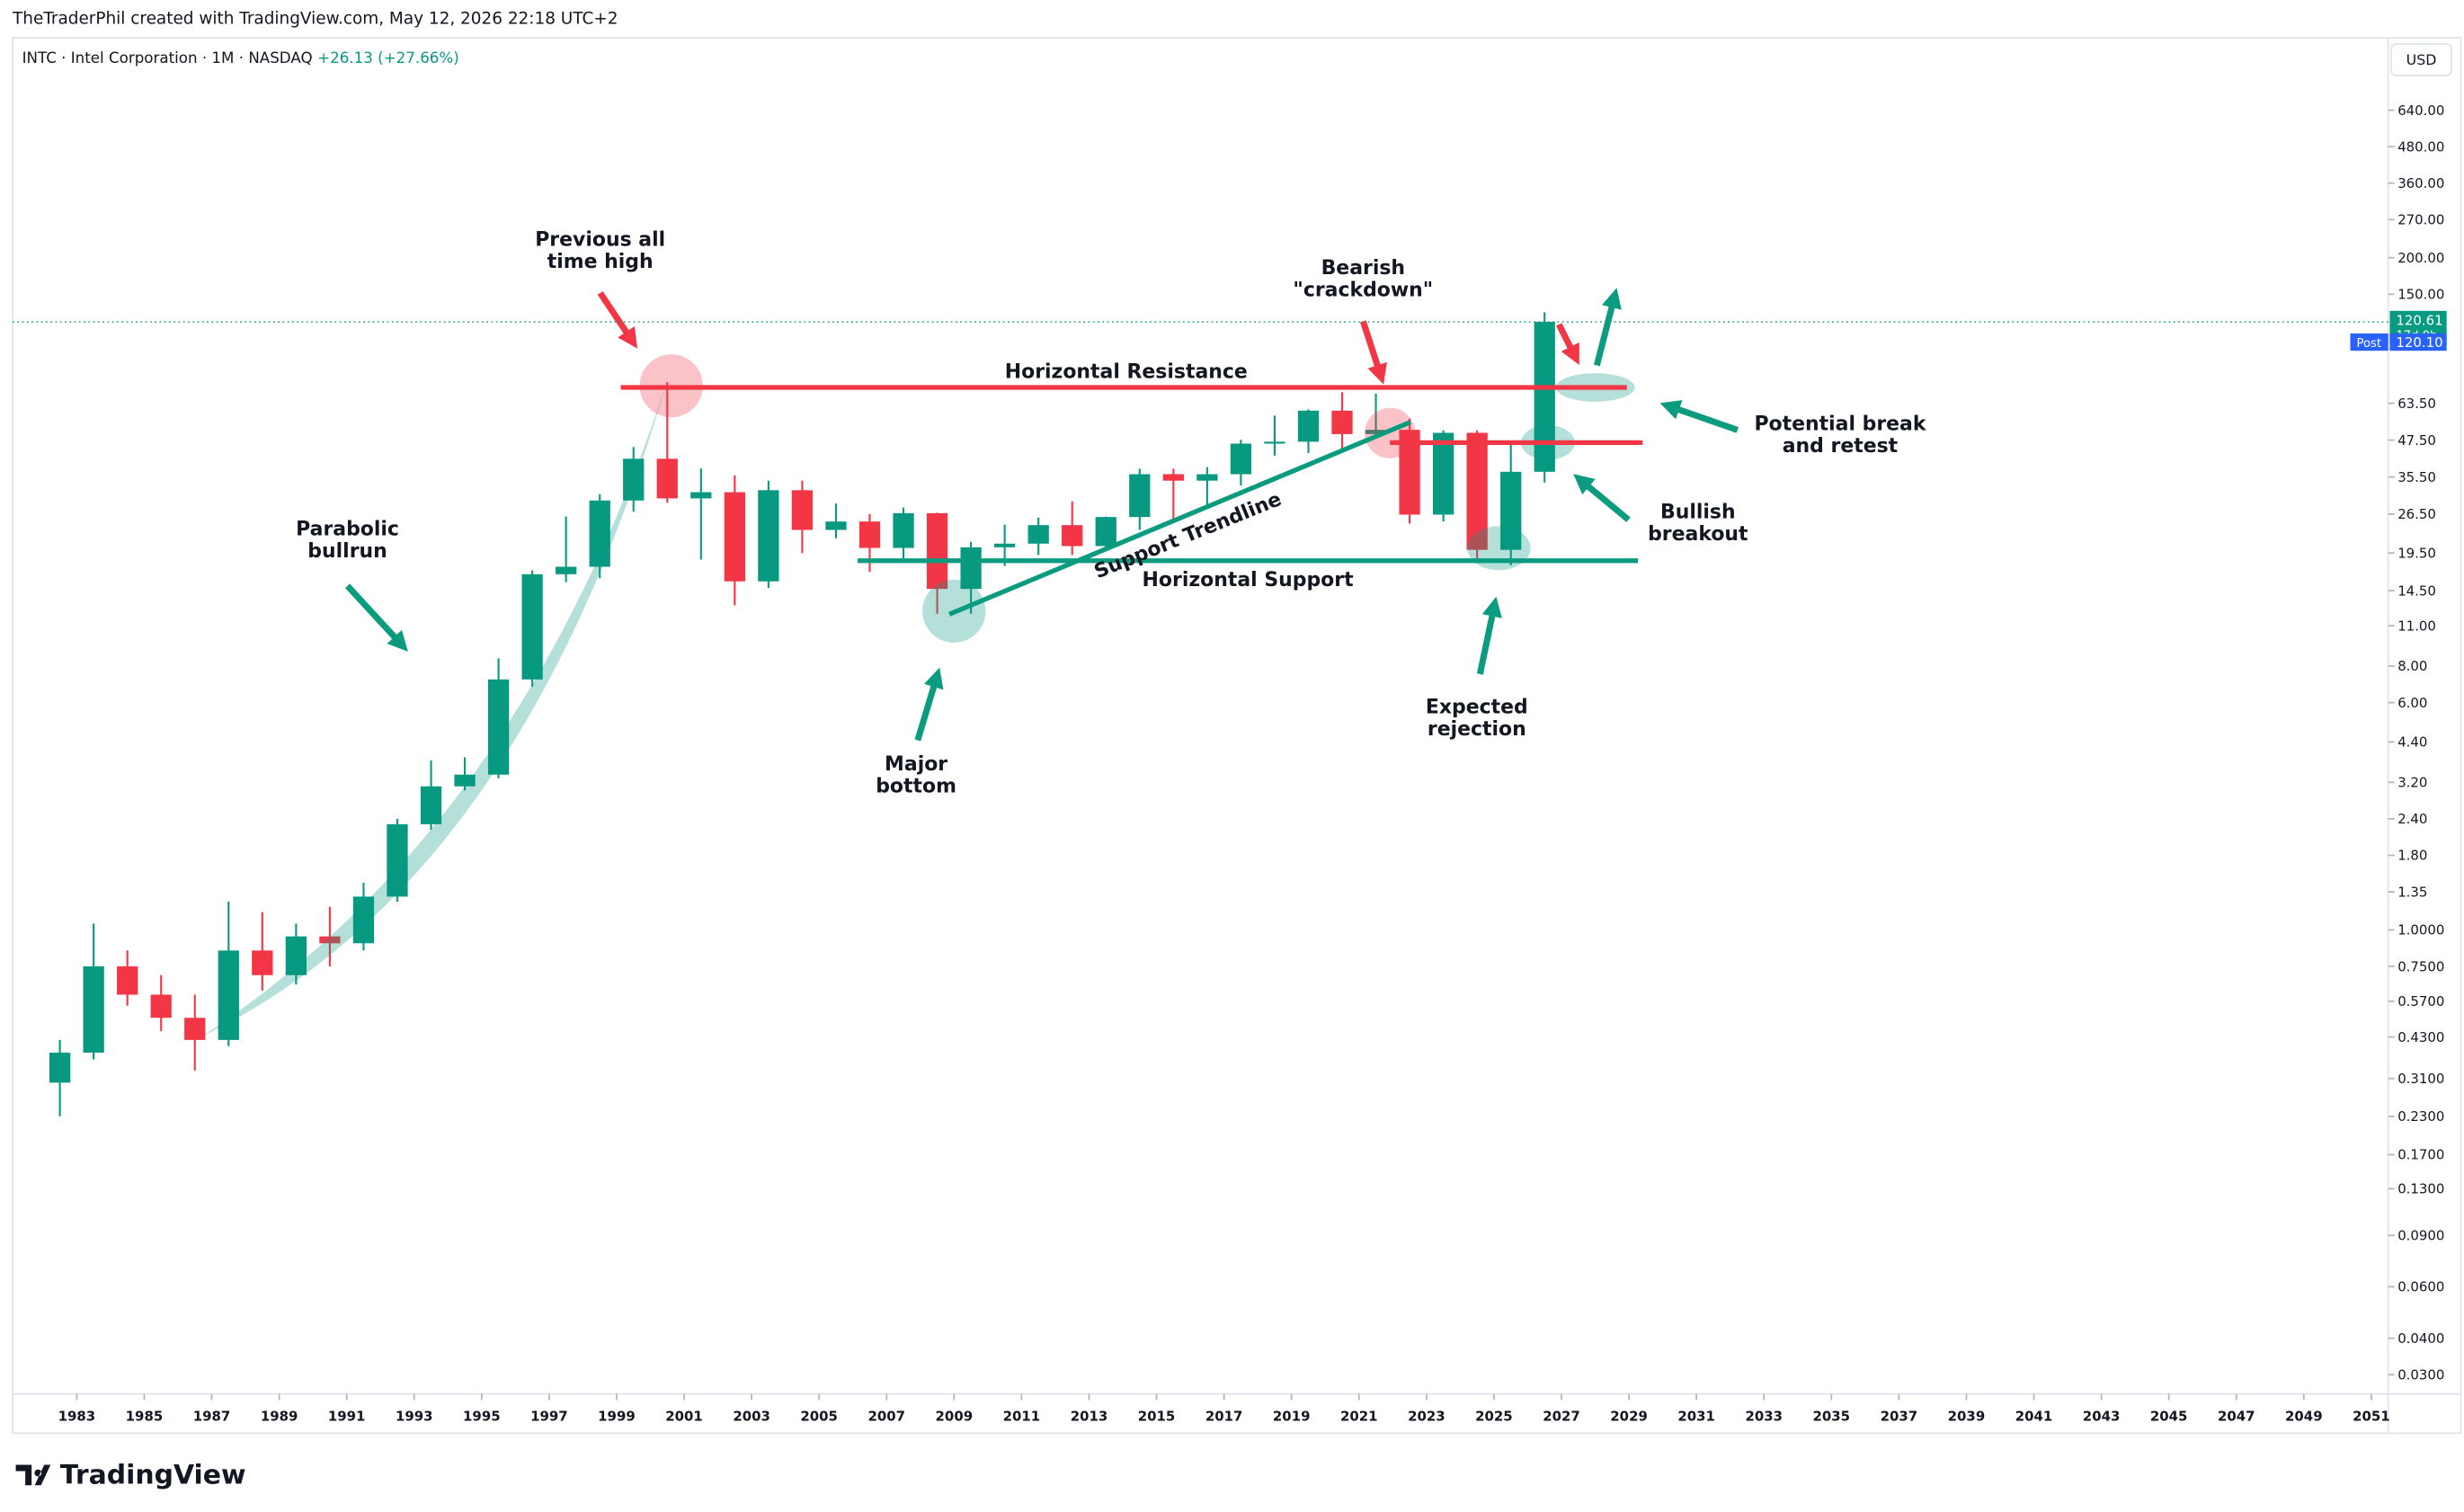 The width and height of the screenshot is (2464, 1512). What do you see at coordinates (2412, 666) in the screenshot?
I see `y-tick-label: 8.00` at bounding box center [2412, 666].